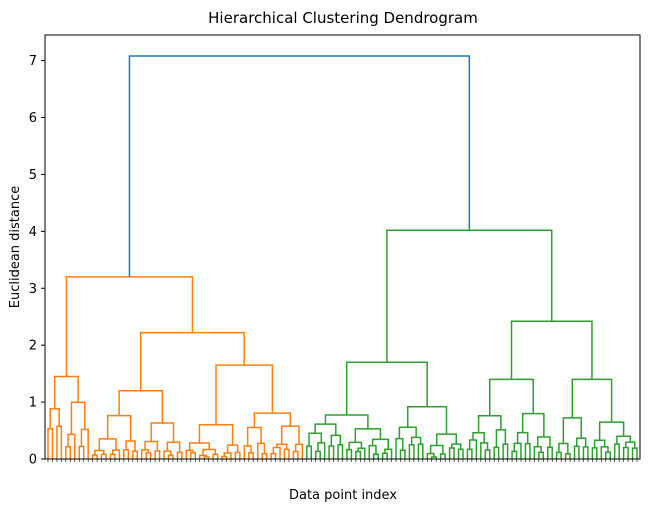 Image resolution: width=649 pixels, height=511 pixels. Describe the element at coordinates (33, 289) in the screenshot. I see `y-tick-label: 3` at that location.